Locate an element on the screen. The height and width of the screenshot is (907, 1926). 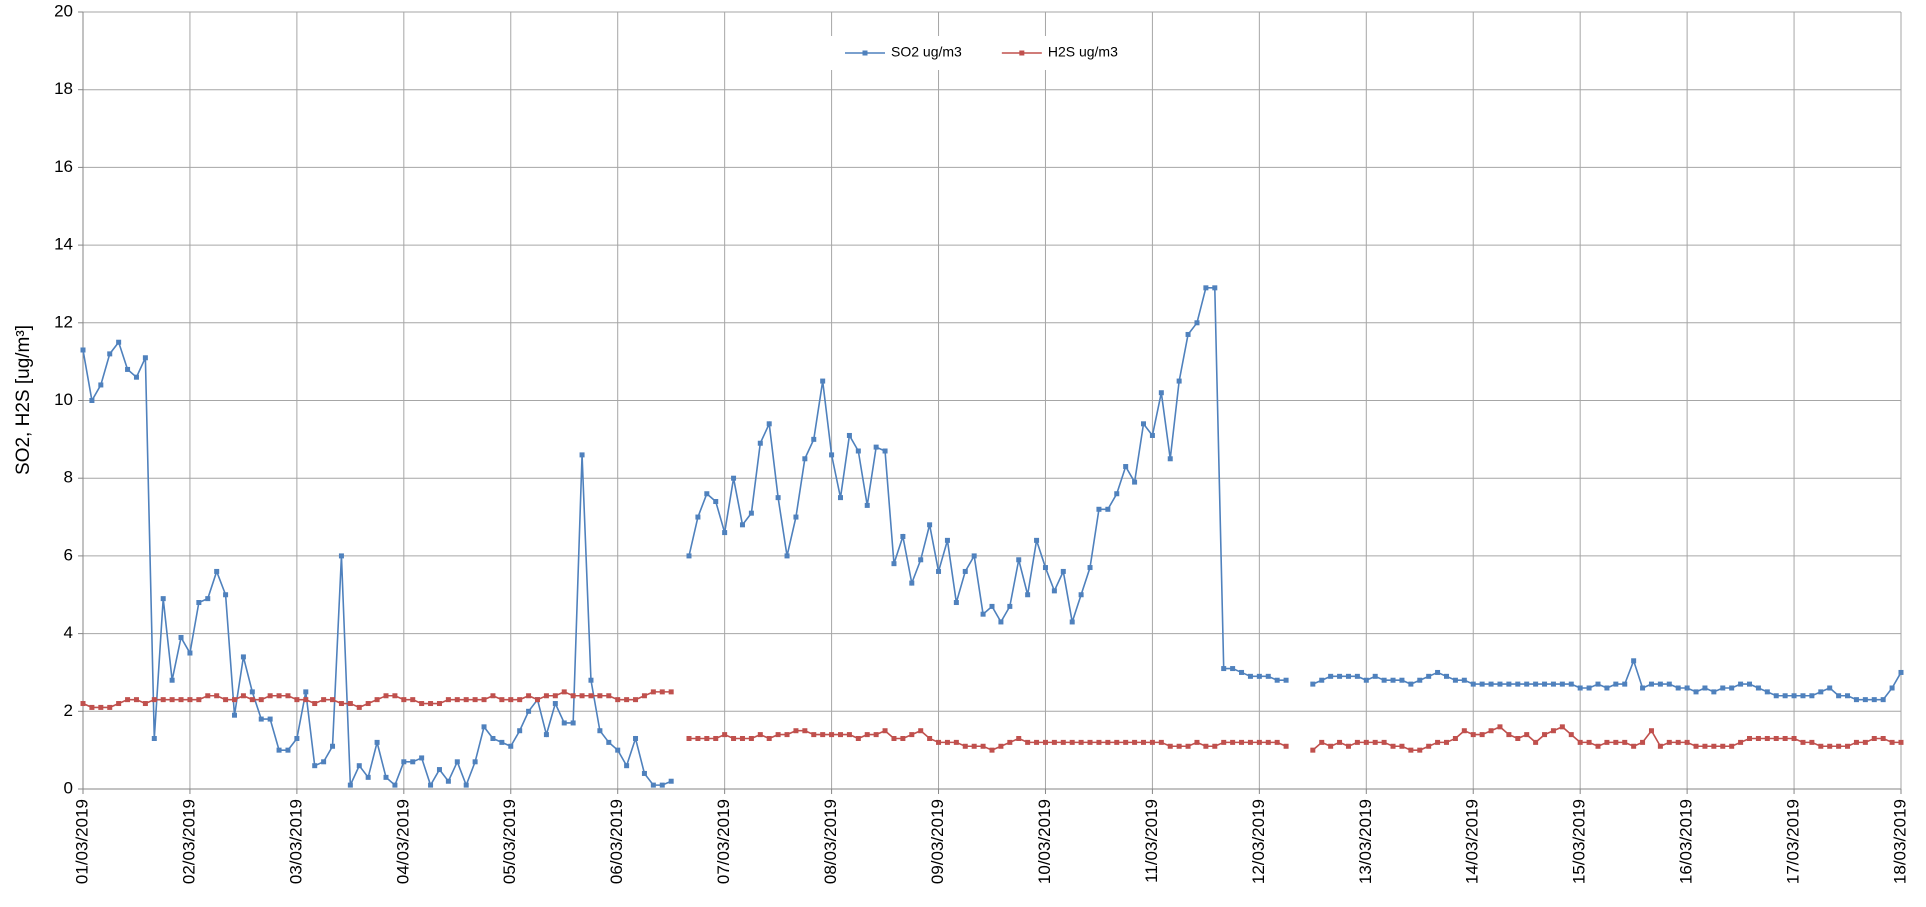
x-tick-label: 12/03/2019 is located at coordinates (1258, 841).